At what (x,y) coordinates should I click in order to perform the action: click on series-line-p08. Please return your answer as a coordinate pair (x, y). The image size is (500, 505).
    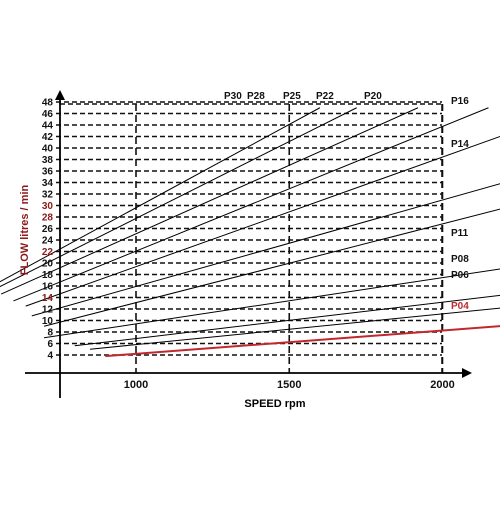
    Looking at the image, I should click on (287, 320).